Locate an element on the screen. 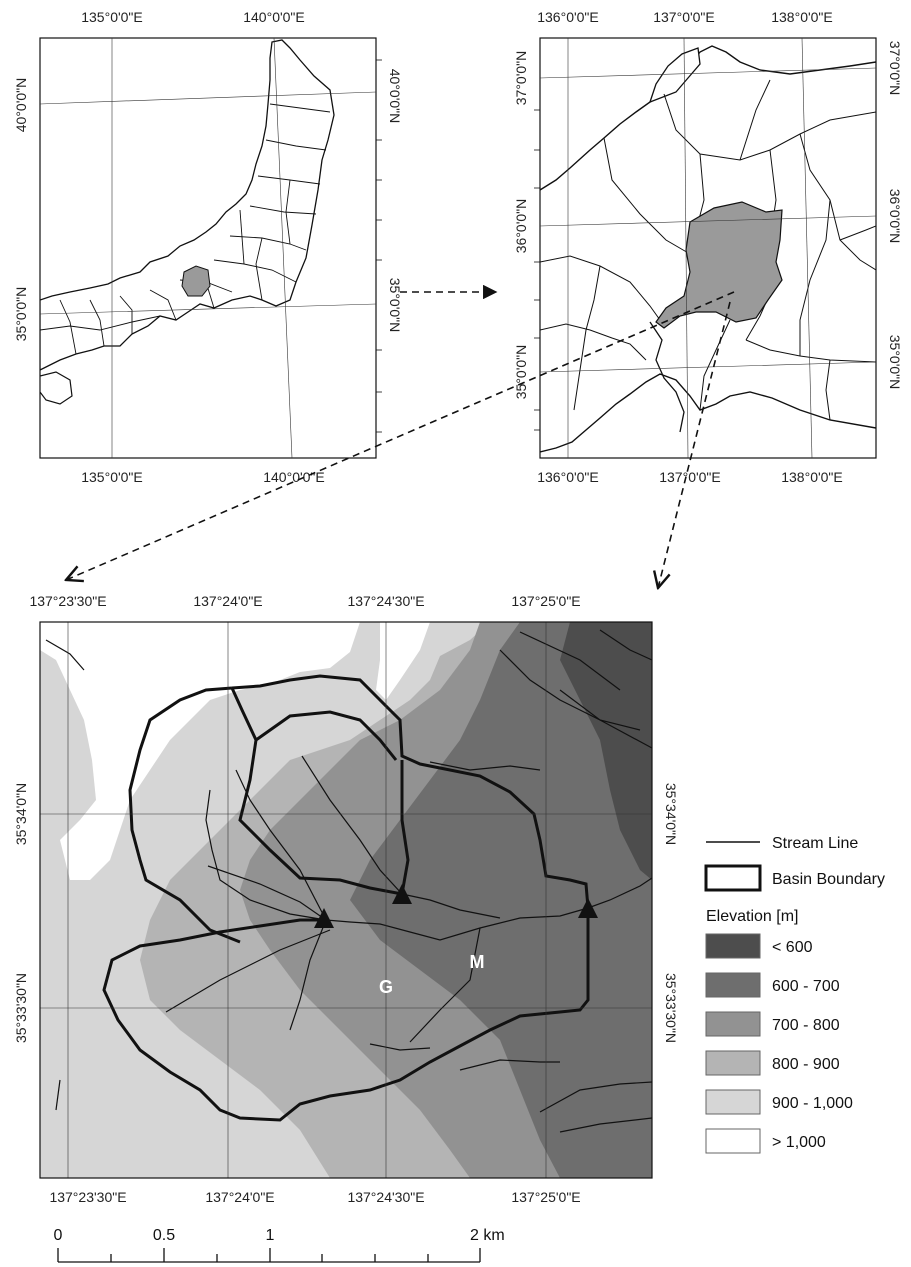  legend-class-label-5: > 1,000 is located at coordinates (799, 1142).